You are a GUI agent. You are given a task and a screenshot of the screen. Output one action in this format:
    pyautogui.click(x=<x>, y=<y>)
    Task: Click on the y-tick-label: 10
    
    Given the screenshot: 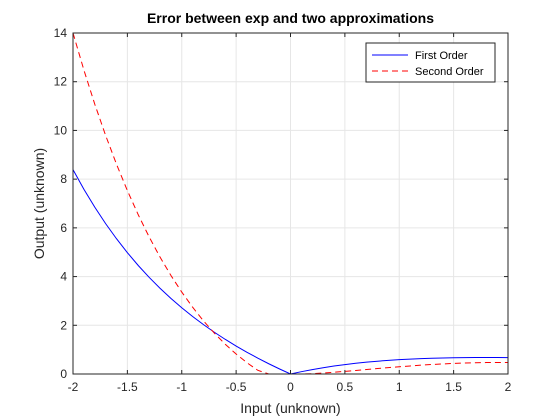 What is the action you would take?
    pyautogui.click(x=61, y=130)
    